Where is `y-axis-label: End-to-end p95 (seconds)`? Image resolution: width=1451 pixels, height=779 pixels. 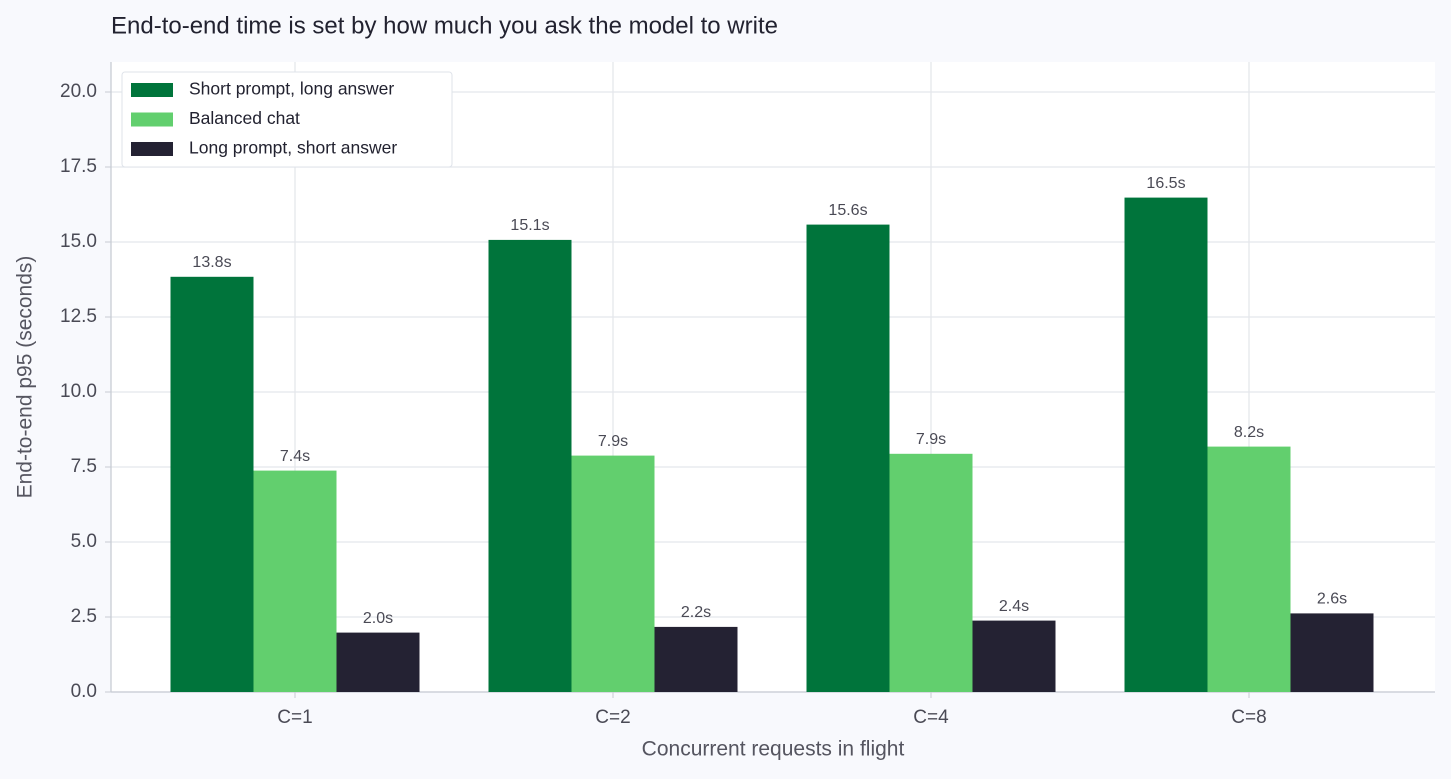 y-axis-label: End-to-end p95 (seconds) is located at coordinates (25, 377).